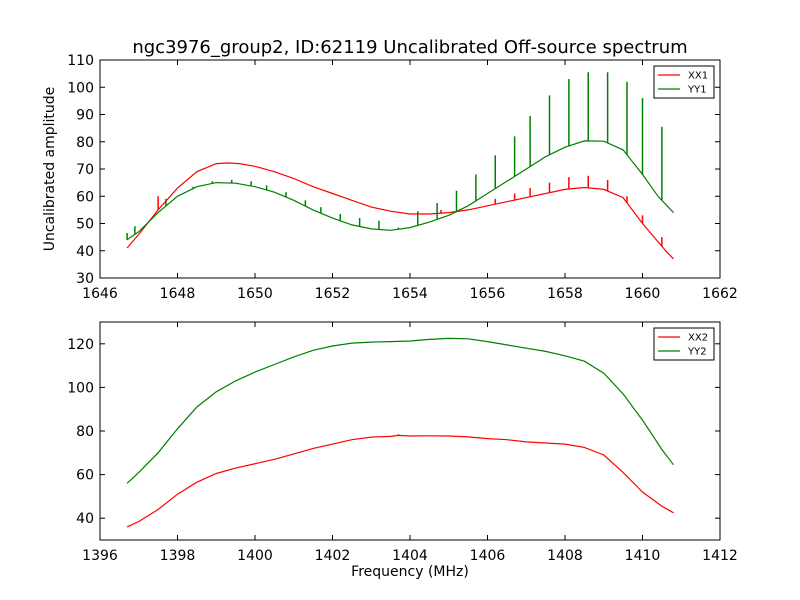  What do you see at coordinates (80, 345) in the screenshot?
I see `y-tick-label: 120` at bounding box center [80, 345].